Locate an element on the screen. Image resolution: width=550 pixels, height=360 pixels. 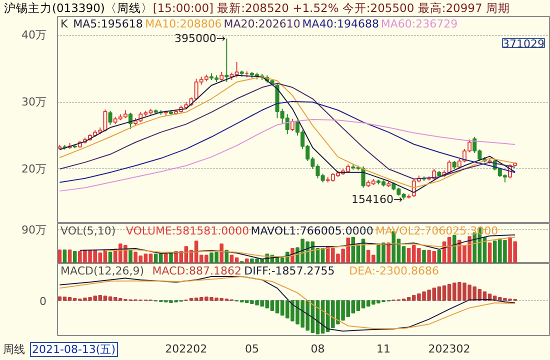
series-label: MAVOL1:766005.0000 is located at coordinates (312, 231).